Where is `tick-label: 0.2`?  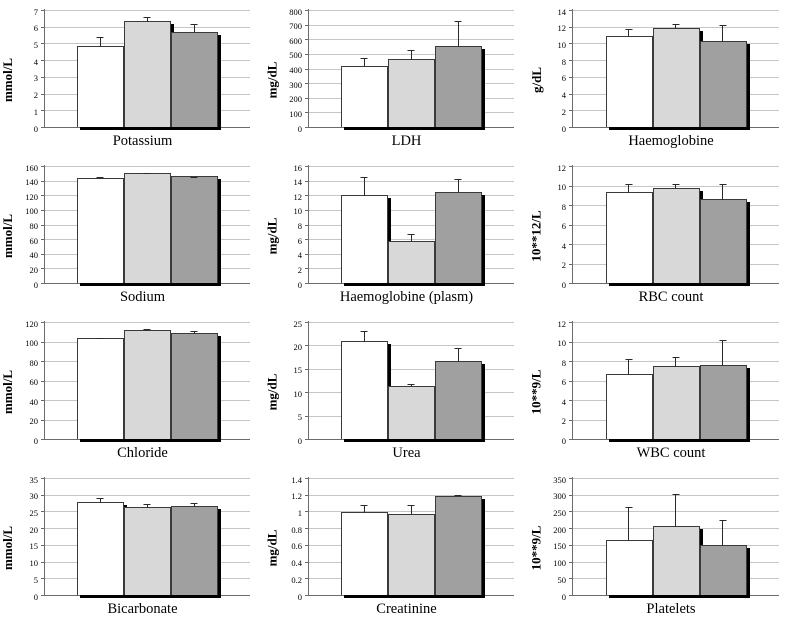 tick-label: 0.2 is located at coordinates (296, 579).